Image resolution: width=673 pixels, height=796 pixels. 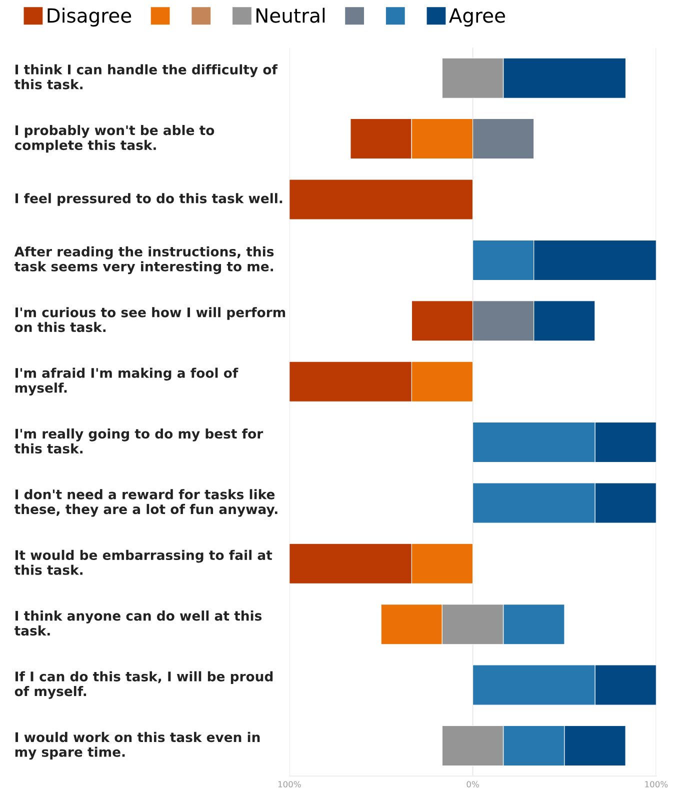 I want to click on y-tick-label: I think I can handle the difficulty of this task., so click(x=146, y=77).